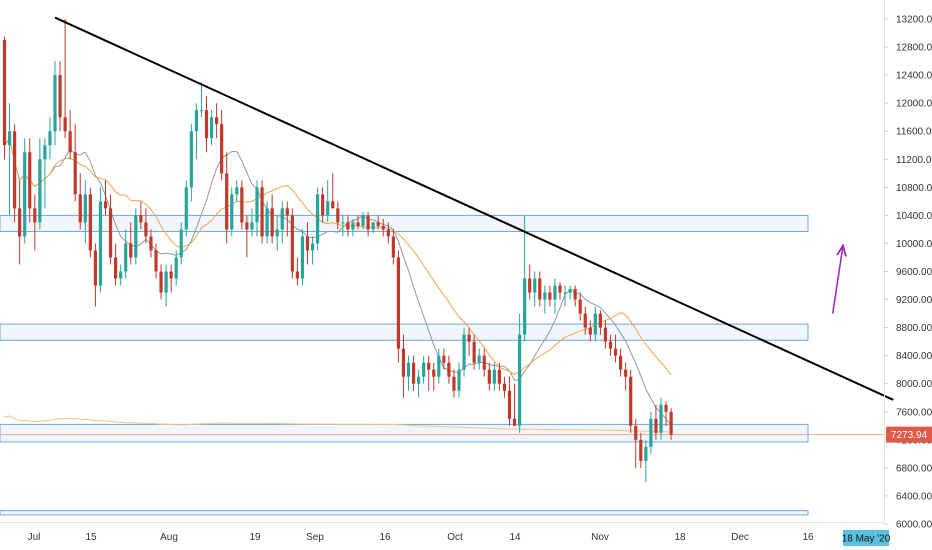  What do you see at coordinates (515, 537) in the screenshot?
I see `x-tick-label: 14` at bounding box center [515, 537].